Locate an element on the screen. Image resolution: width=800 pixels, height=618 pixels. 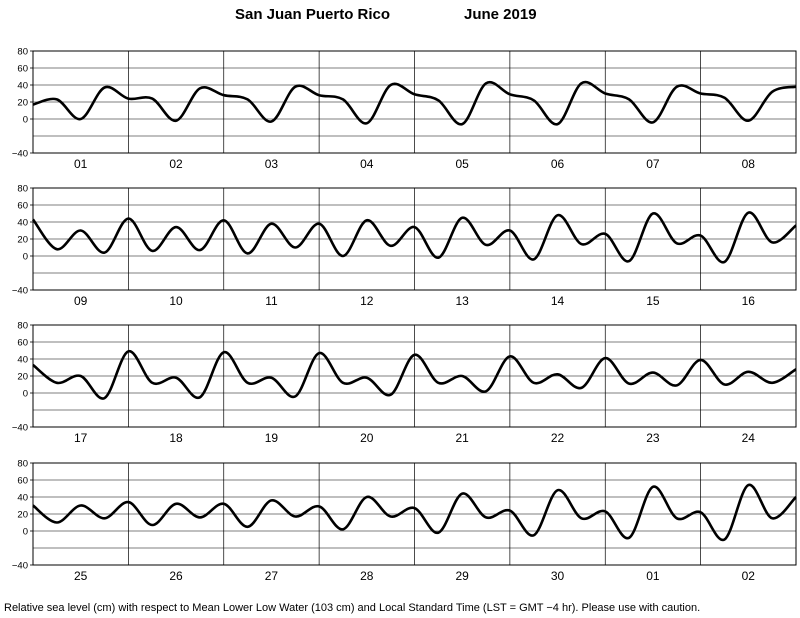
day-label: 26 is located at coordinates (176, 576).